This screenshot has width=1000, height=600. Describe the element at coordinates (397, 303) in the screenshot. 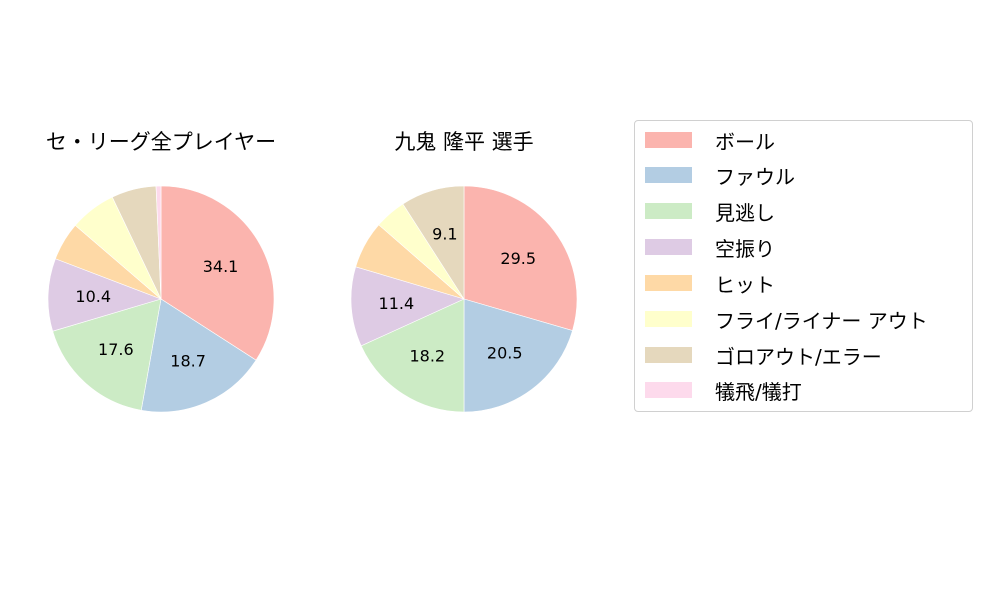

I see `wedge-label: 11.4` at that location.